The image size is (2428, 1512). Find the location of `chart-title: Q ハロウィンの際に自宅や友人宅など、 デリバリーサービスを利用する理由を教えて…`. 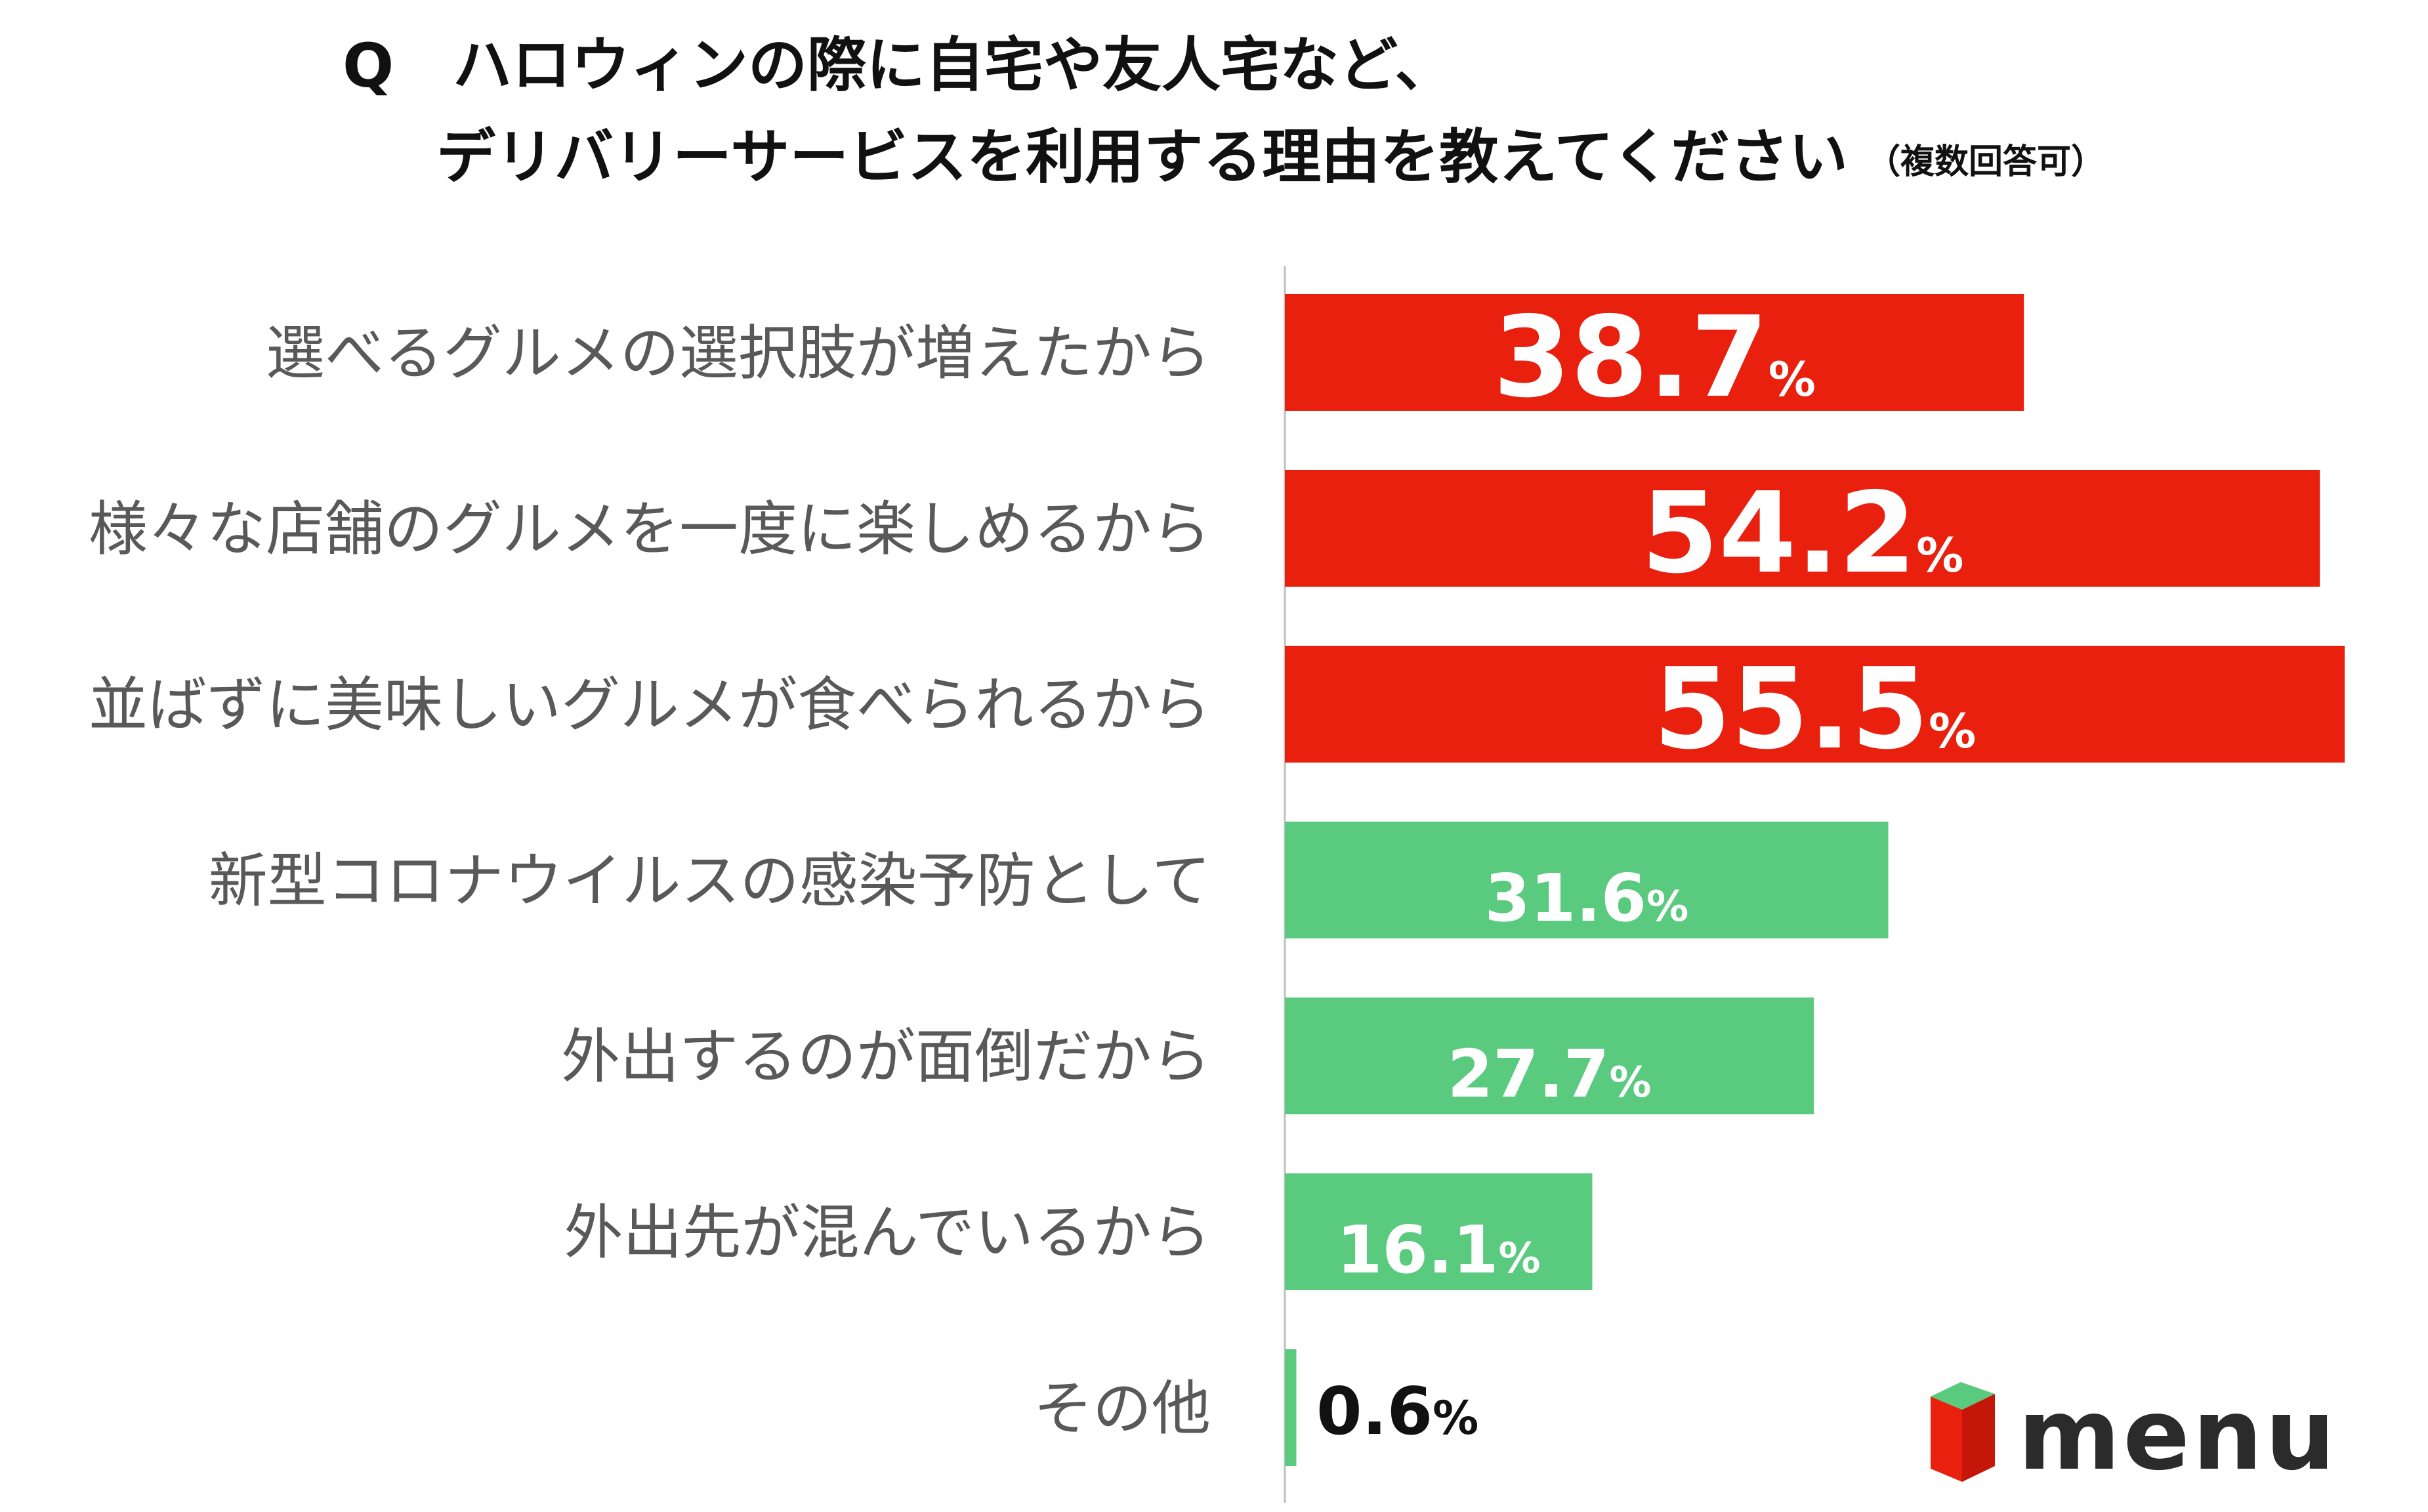

chart-title: Q ハロウィンの際に自宅や友人宅など、 デリバリーサービスを利用する理由を教えて… is located at coordinates (1214, 98).